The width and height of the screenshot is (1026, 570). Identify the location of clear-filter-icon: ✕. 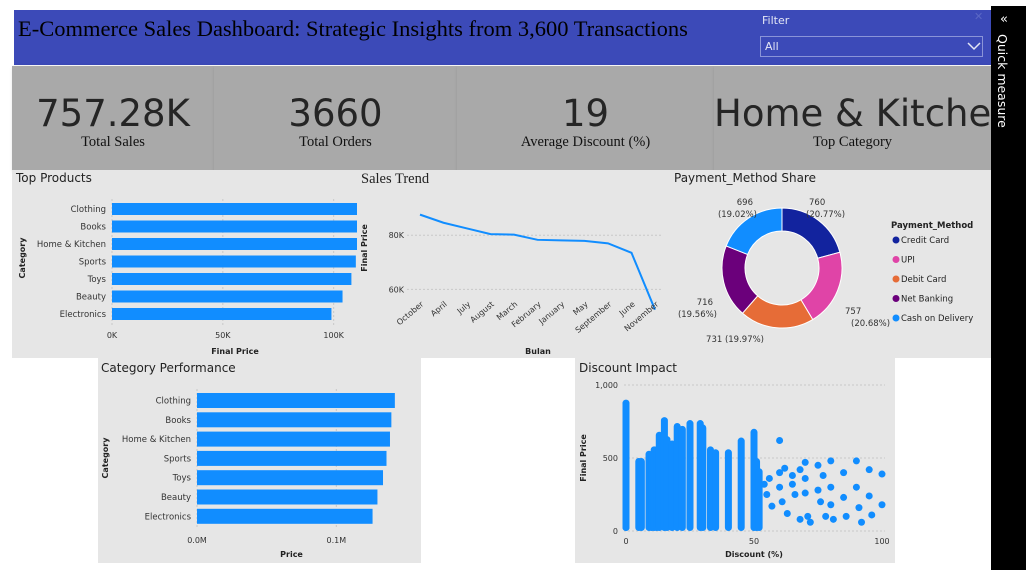
(979, 16).